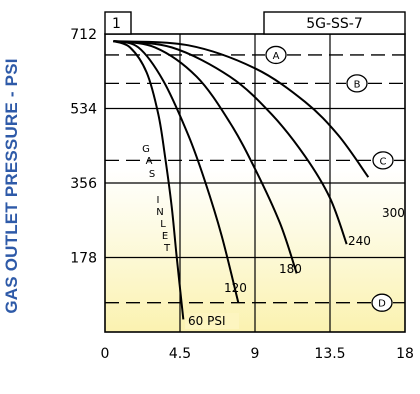 The image size is (420, 394). What do you see at coordinates (165, 236) in the screenshot?
I see `inlet-letter: E` at bounding box center [165, 236].